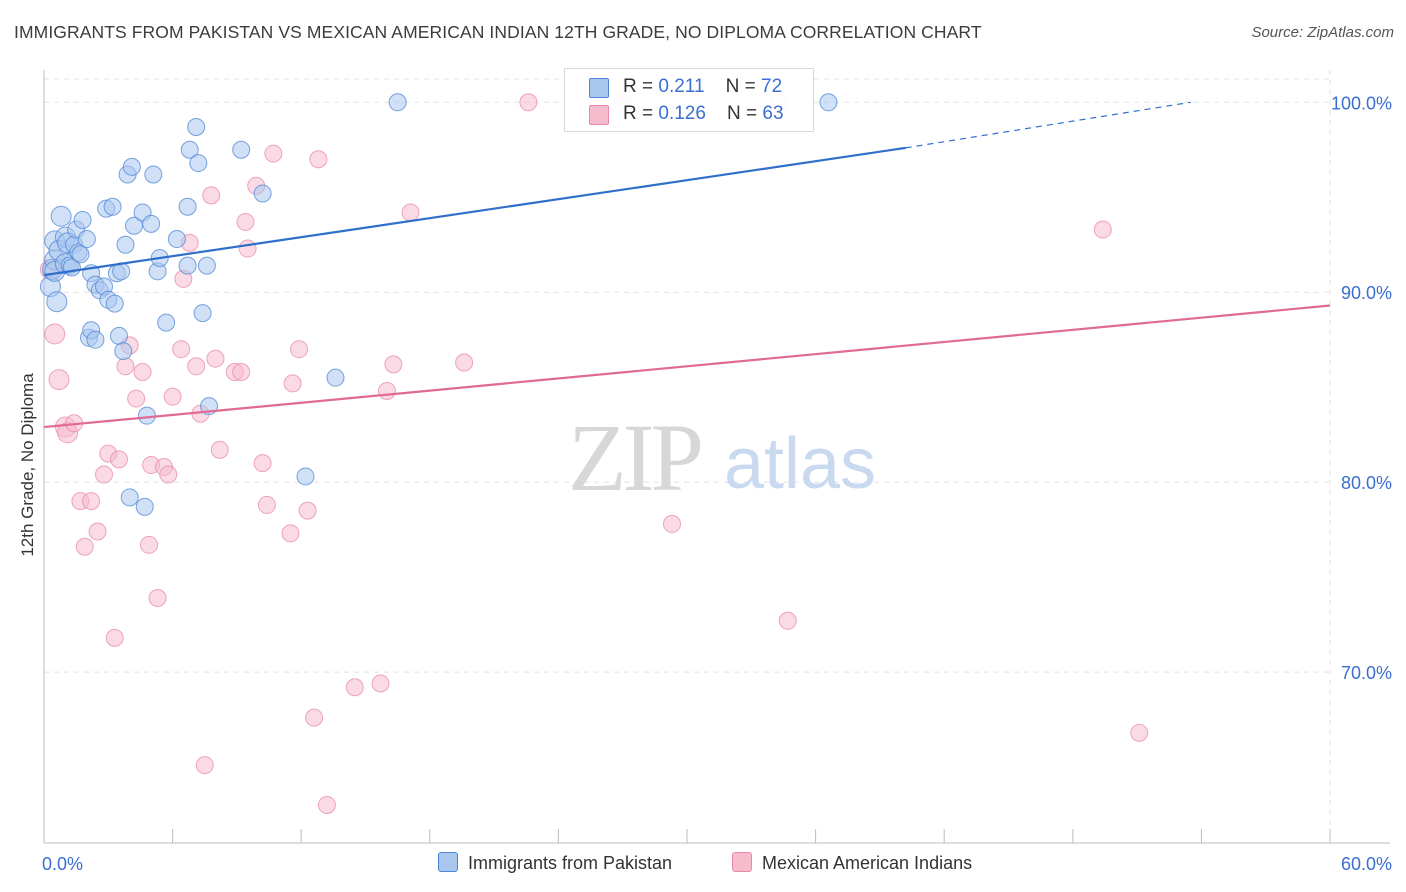  I want to click on pakistan-trend-line, so click(474, 211).